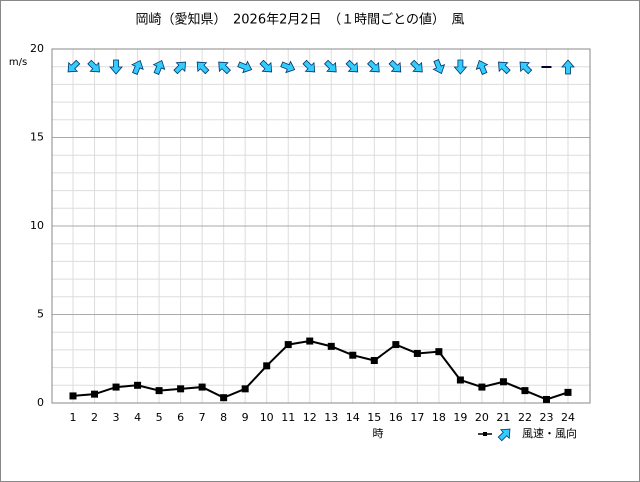 This screenshot has height=482, width=640. What do you see at coordinates (310, 417) in the screenshot?
I see `x-tick-label: 12` at bounding box center [310, 417].